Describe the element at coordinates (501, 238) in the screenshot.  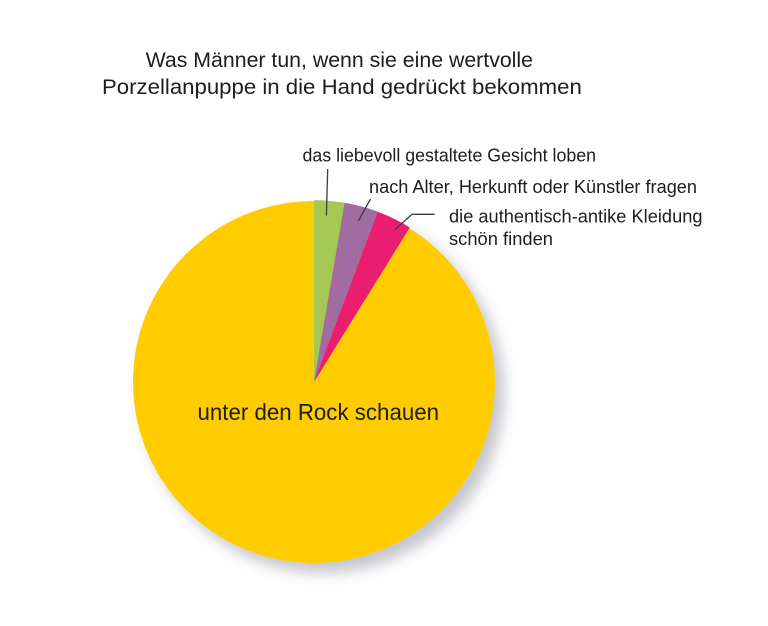
I see `svg-text: schön finden` at that location.